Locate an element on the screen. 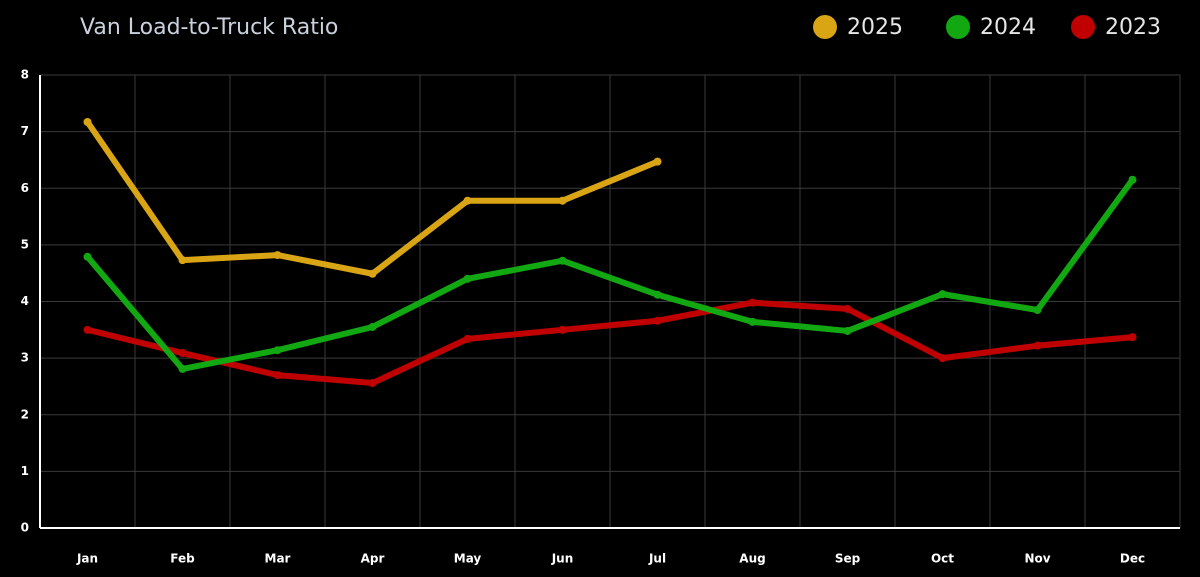 The image size is (1200, 577). y-tick-label: 6 is located at coordinates (25, 188).